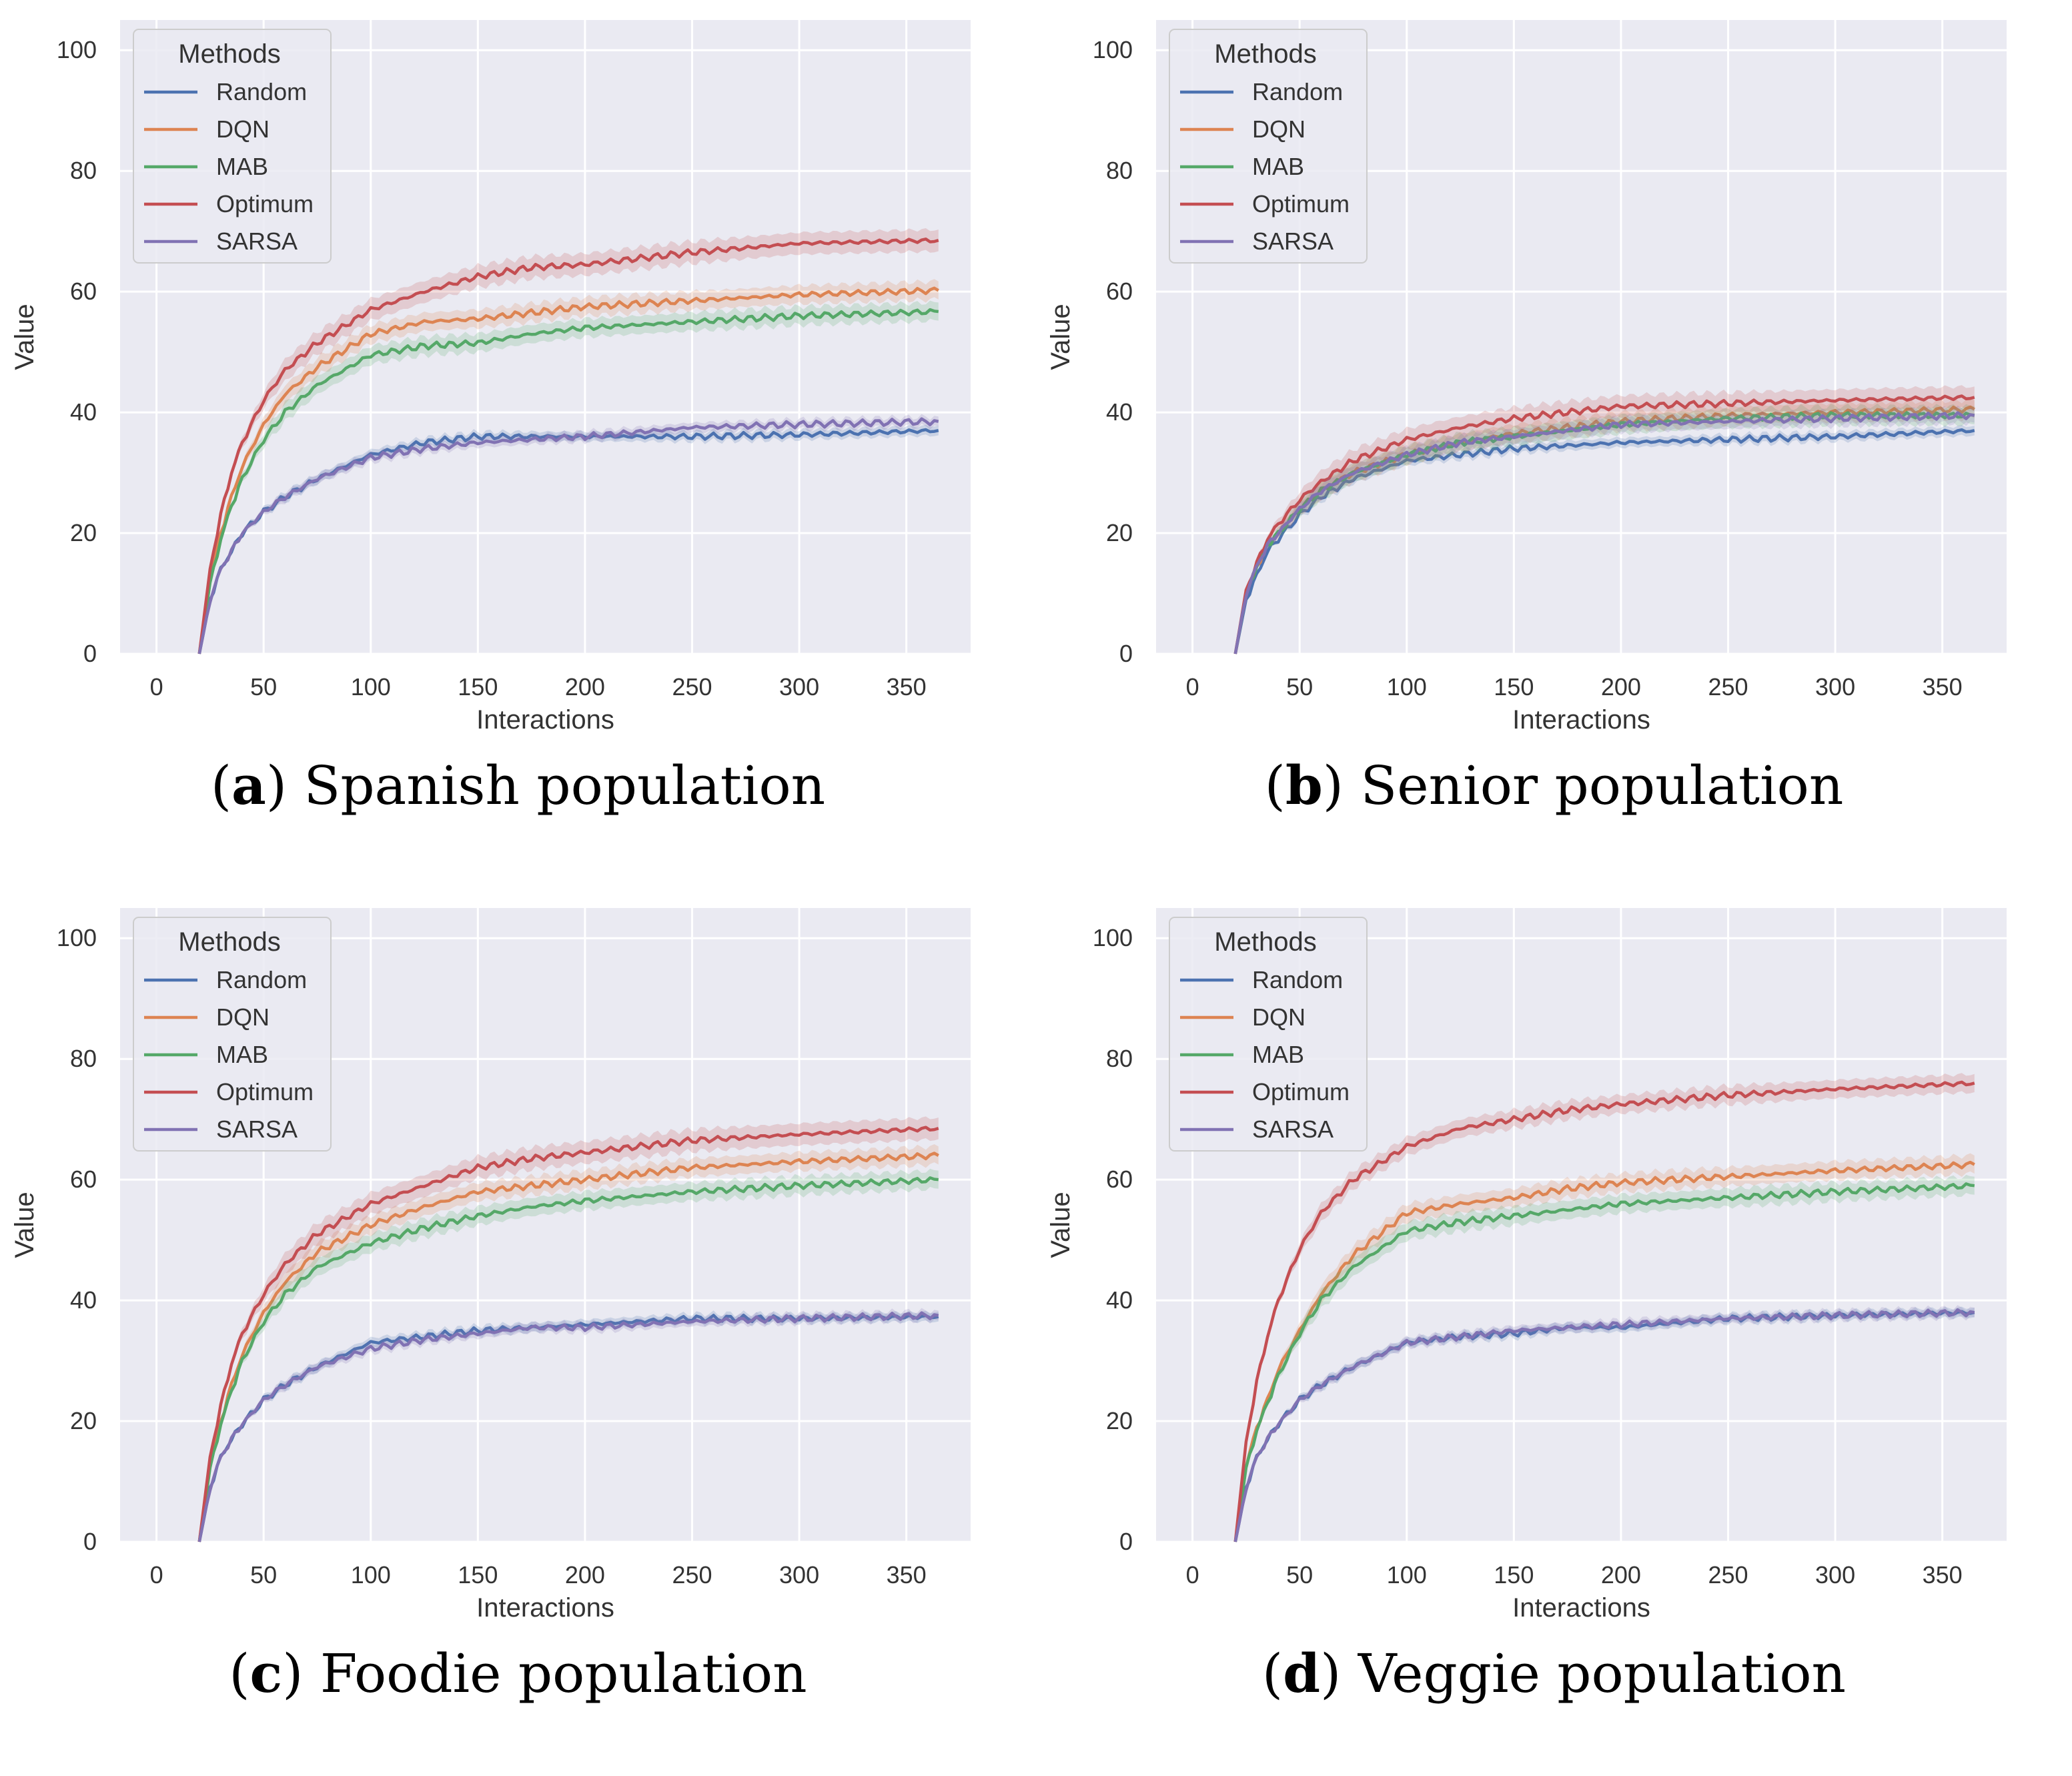 This screenshot has height=1776, width=2072. Describe the element at coordinates (1278, 166) in the screenshot. I see `chart-b-legend-label-mab: MAB` at that location.